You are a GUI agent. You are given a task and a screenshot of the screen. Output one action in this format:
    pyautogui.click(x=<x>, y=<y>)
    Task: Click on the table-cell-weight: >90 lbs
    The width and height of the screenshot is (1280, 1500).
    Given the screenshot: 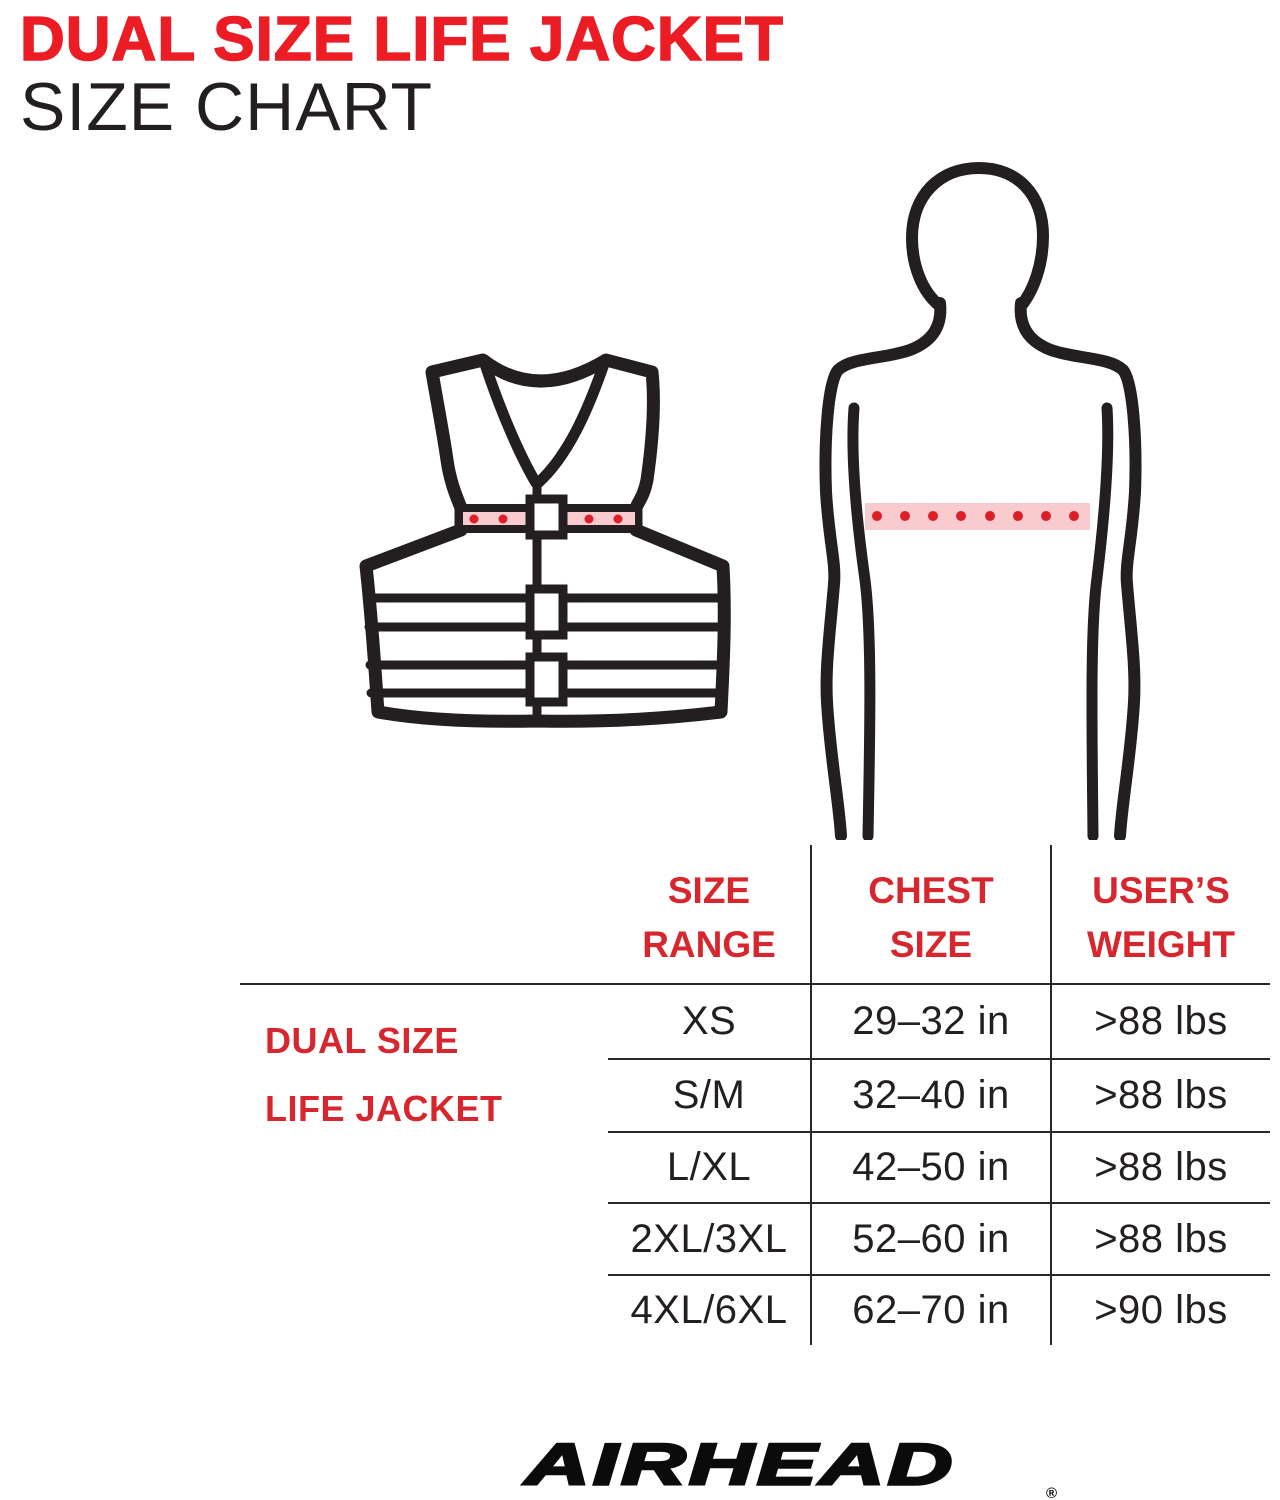 What is the action you would take?
    pyautogui.click(x=1161, y=1310)
    